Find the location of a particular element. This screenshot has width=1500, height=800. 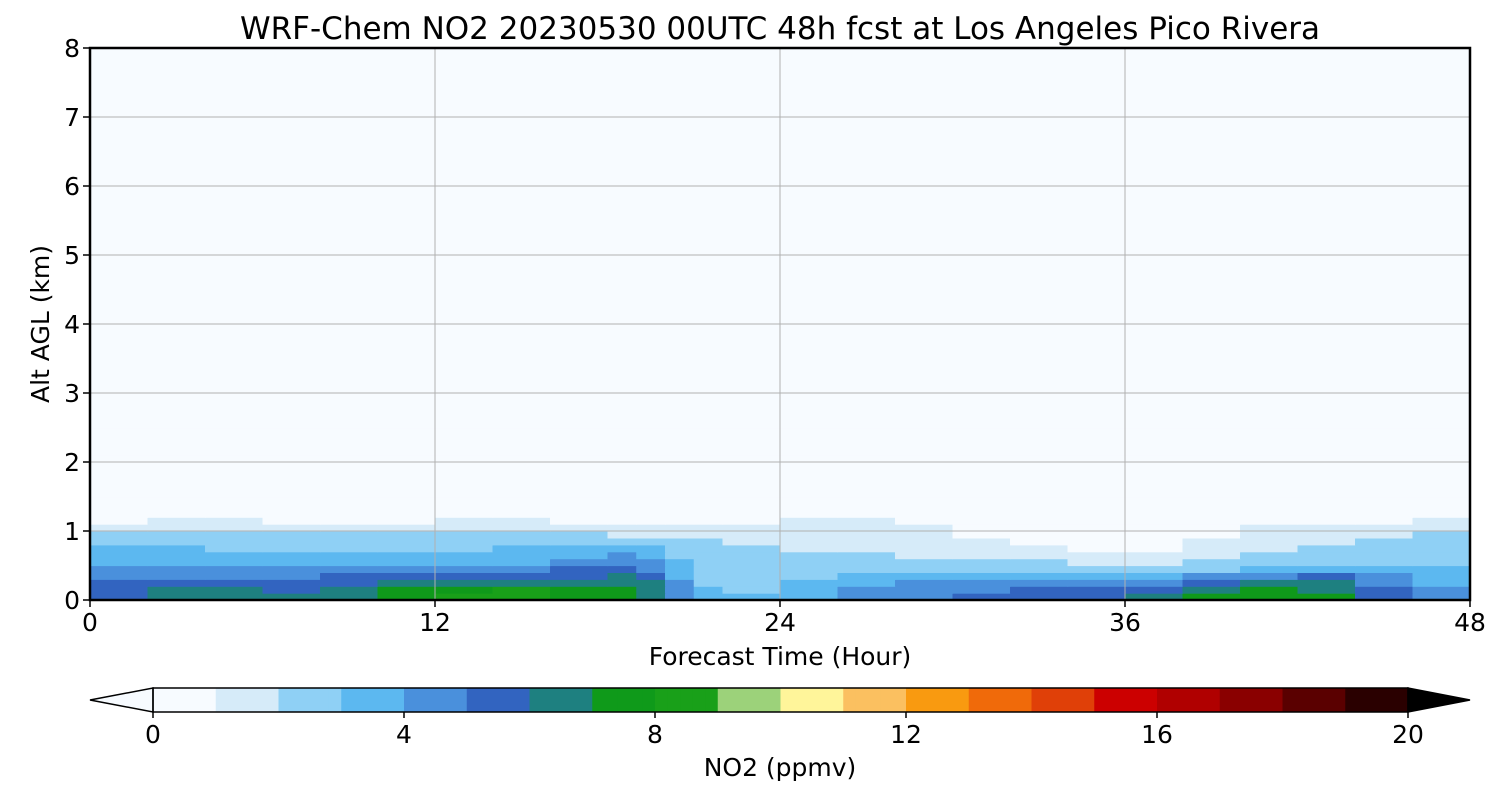

y-tick-label: 0 is located at coordinates (72, 600).